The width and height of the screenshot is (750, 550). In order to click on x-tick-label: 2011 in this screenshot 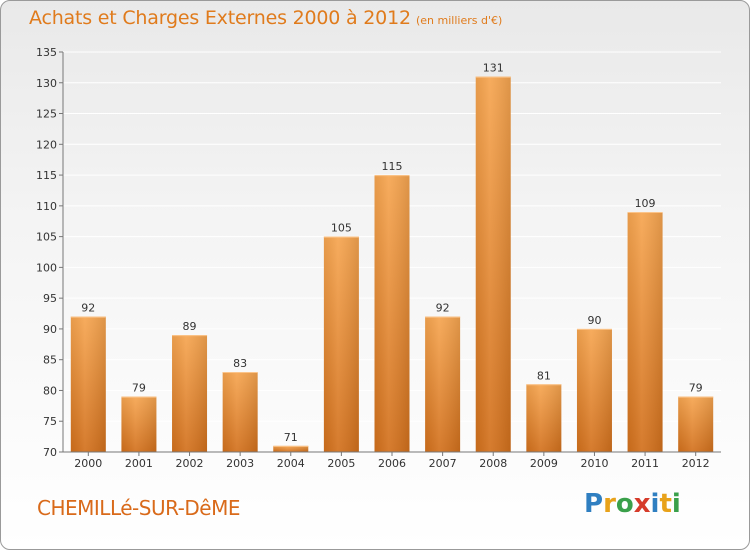, I will do `click(645, 463)`.